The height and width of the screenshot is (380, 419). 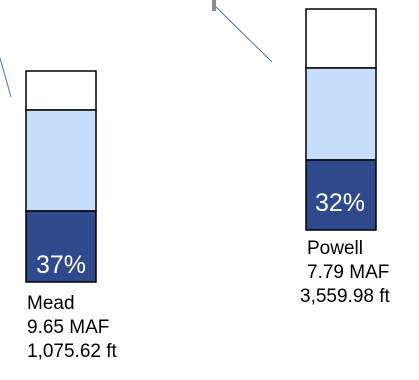 I want to click on top-marker, so click(x=214, y=5).